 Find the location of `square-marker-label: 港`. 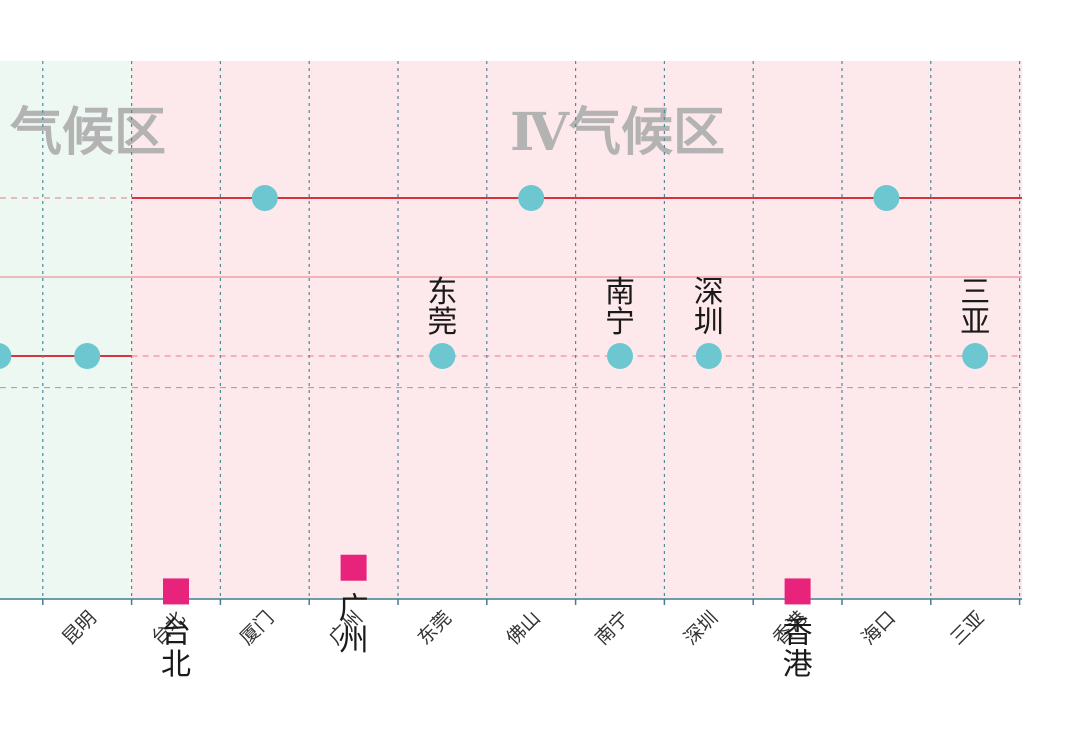

square-marker-label: 港 is located at coordinates (798, 664).